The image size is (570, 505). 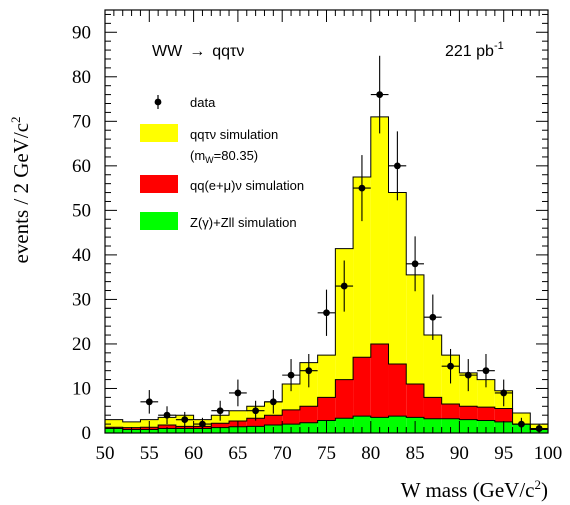 I want to click on bar-series2-bin16, so click(x=397, y=278).